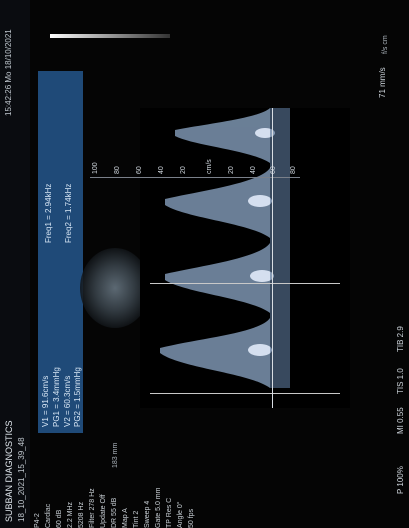 The height and width of the screenshot is (528, 409). I want to click on setting-6: Update Off, so click(103, 511).